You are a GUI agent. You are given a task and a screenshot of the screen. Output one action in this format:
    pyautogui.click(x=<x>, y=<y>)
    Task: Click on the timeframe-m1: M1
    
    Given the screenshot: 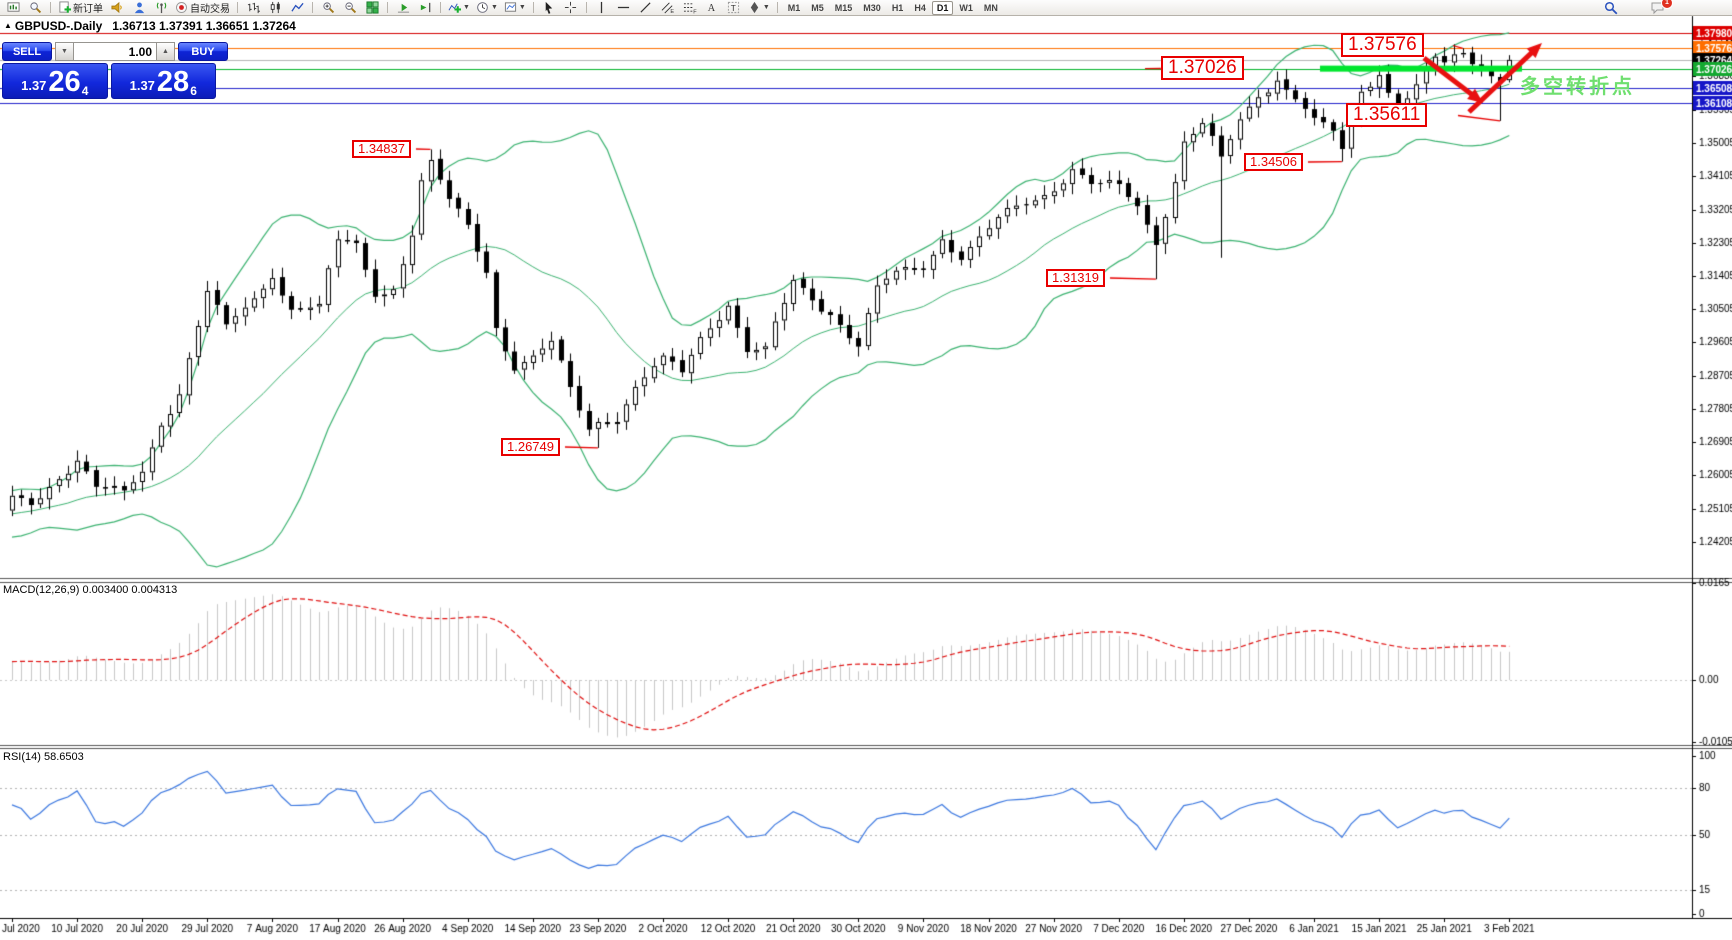 What is the action you would take?
    pyautogui.click(x=794, y=7)
    